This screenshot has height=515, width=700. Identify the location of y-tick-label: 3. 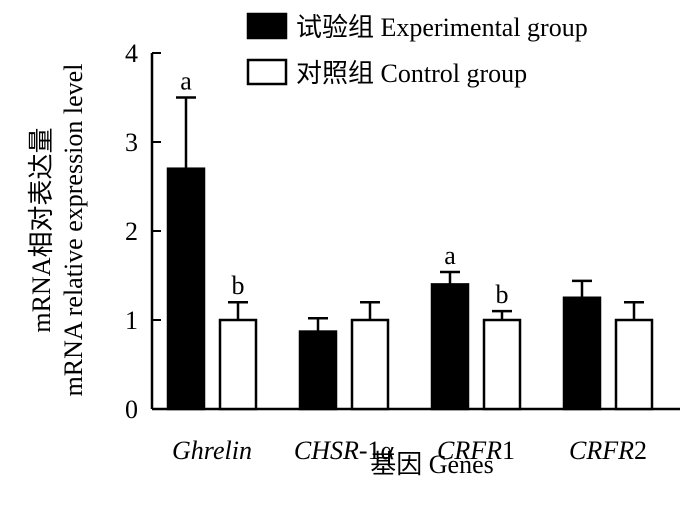
(131, 142).